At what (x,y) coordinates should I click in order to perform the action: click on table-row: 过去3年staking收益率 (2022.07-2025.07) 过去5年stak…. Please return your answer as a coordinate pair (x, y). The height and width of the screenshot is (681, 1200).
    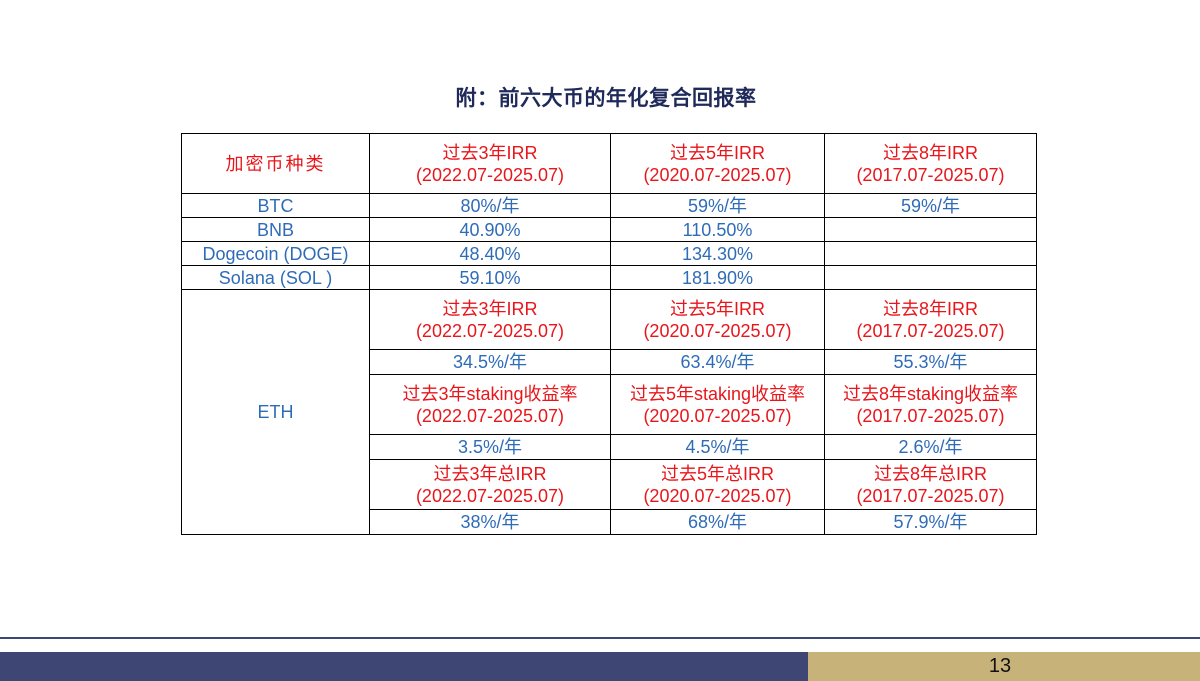
    Looking at the image, I should click on (609, 404).